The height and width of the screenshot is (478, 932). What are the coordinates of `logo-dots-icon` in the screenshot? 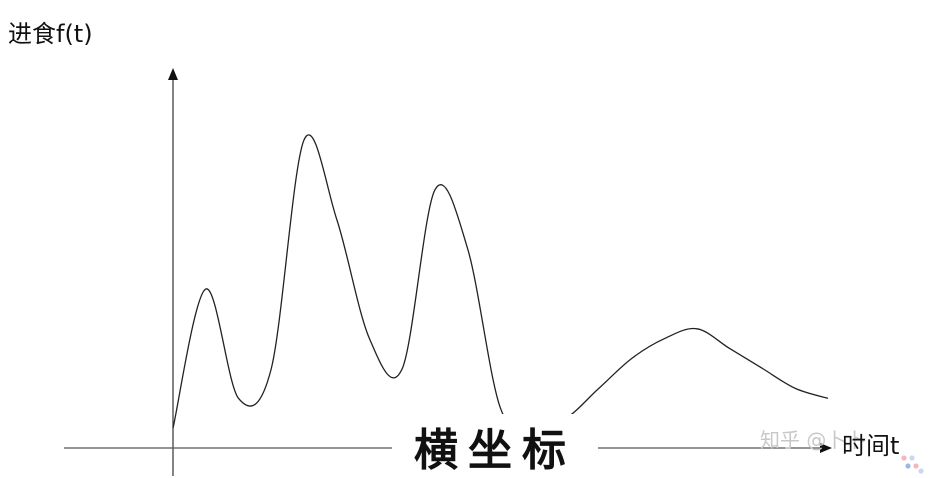 It's located at (912, 464).